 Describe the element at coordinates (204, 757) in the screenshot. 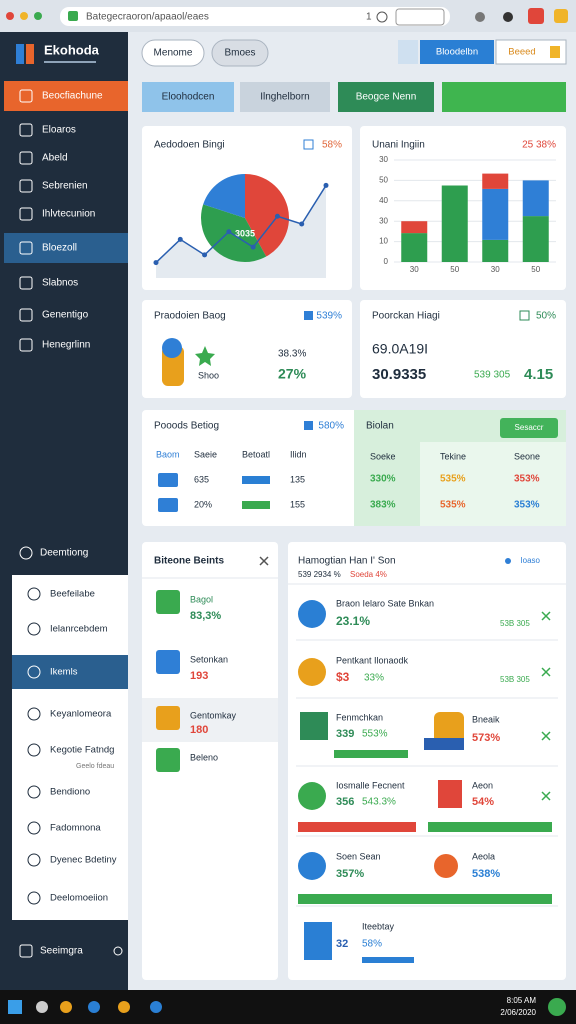

I see `item-name: Beleno` at that location.